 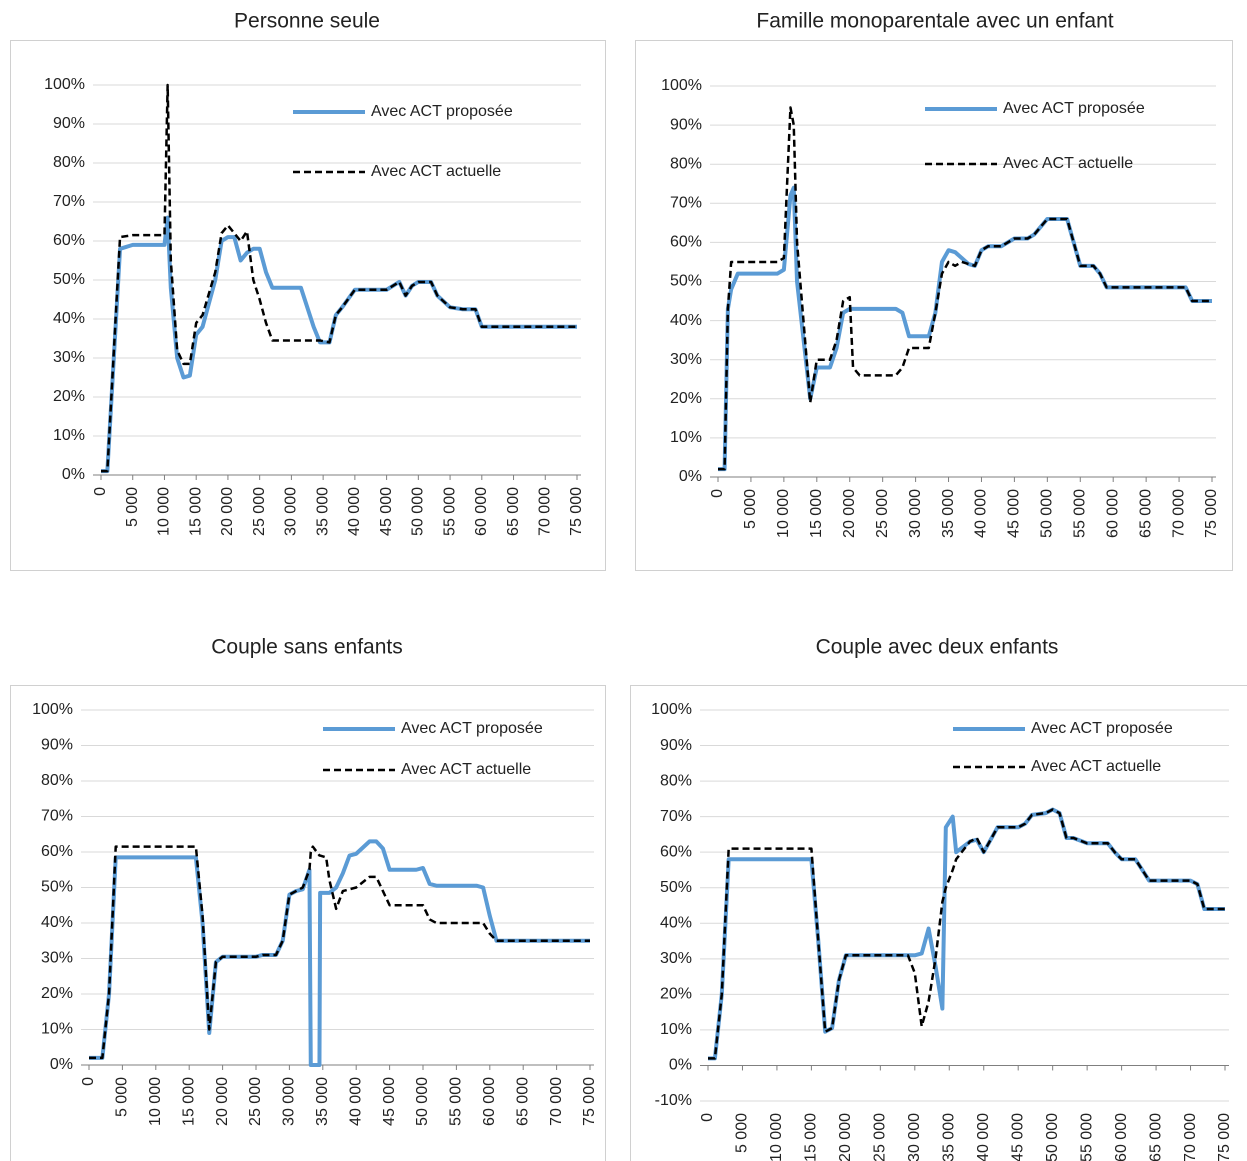 I want to click on chart-title: Famille monoparentale avec un enfant, so click(x=934, y=21).